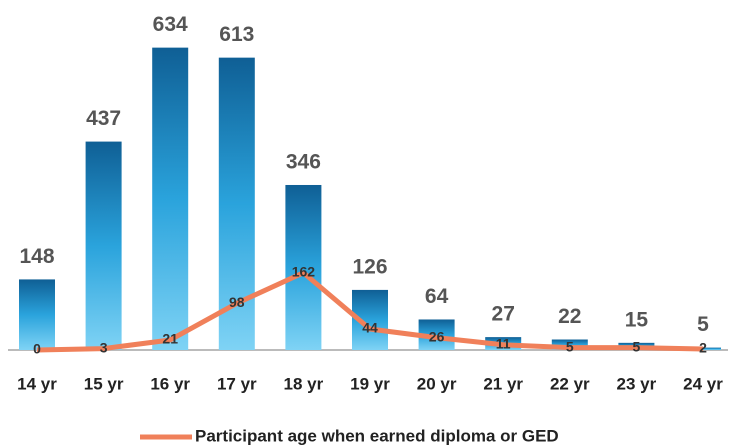 Image resolution: width=732 pixels, height=447 pixels. Describe the element at coordinates (503, 314) in the screenshot. I see `bar-value-label: 27` at that location.